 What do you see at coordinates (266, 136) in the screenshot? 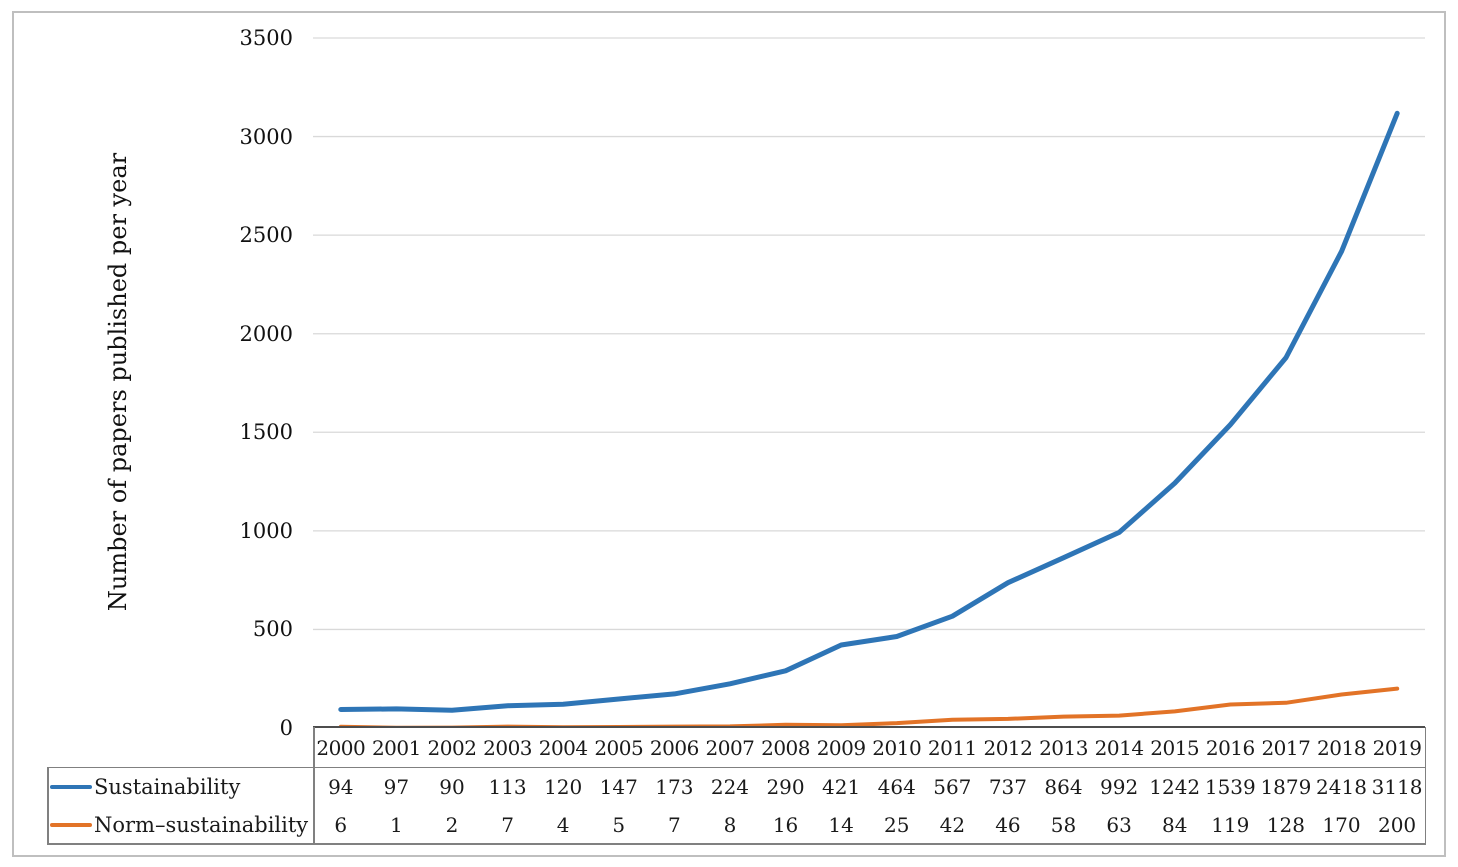
I see `y-tick-label: 3000` at bounding box center [266, 136].